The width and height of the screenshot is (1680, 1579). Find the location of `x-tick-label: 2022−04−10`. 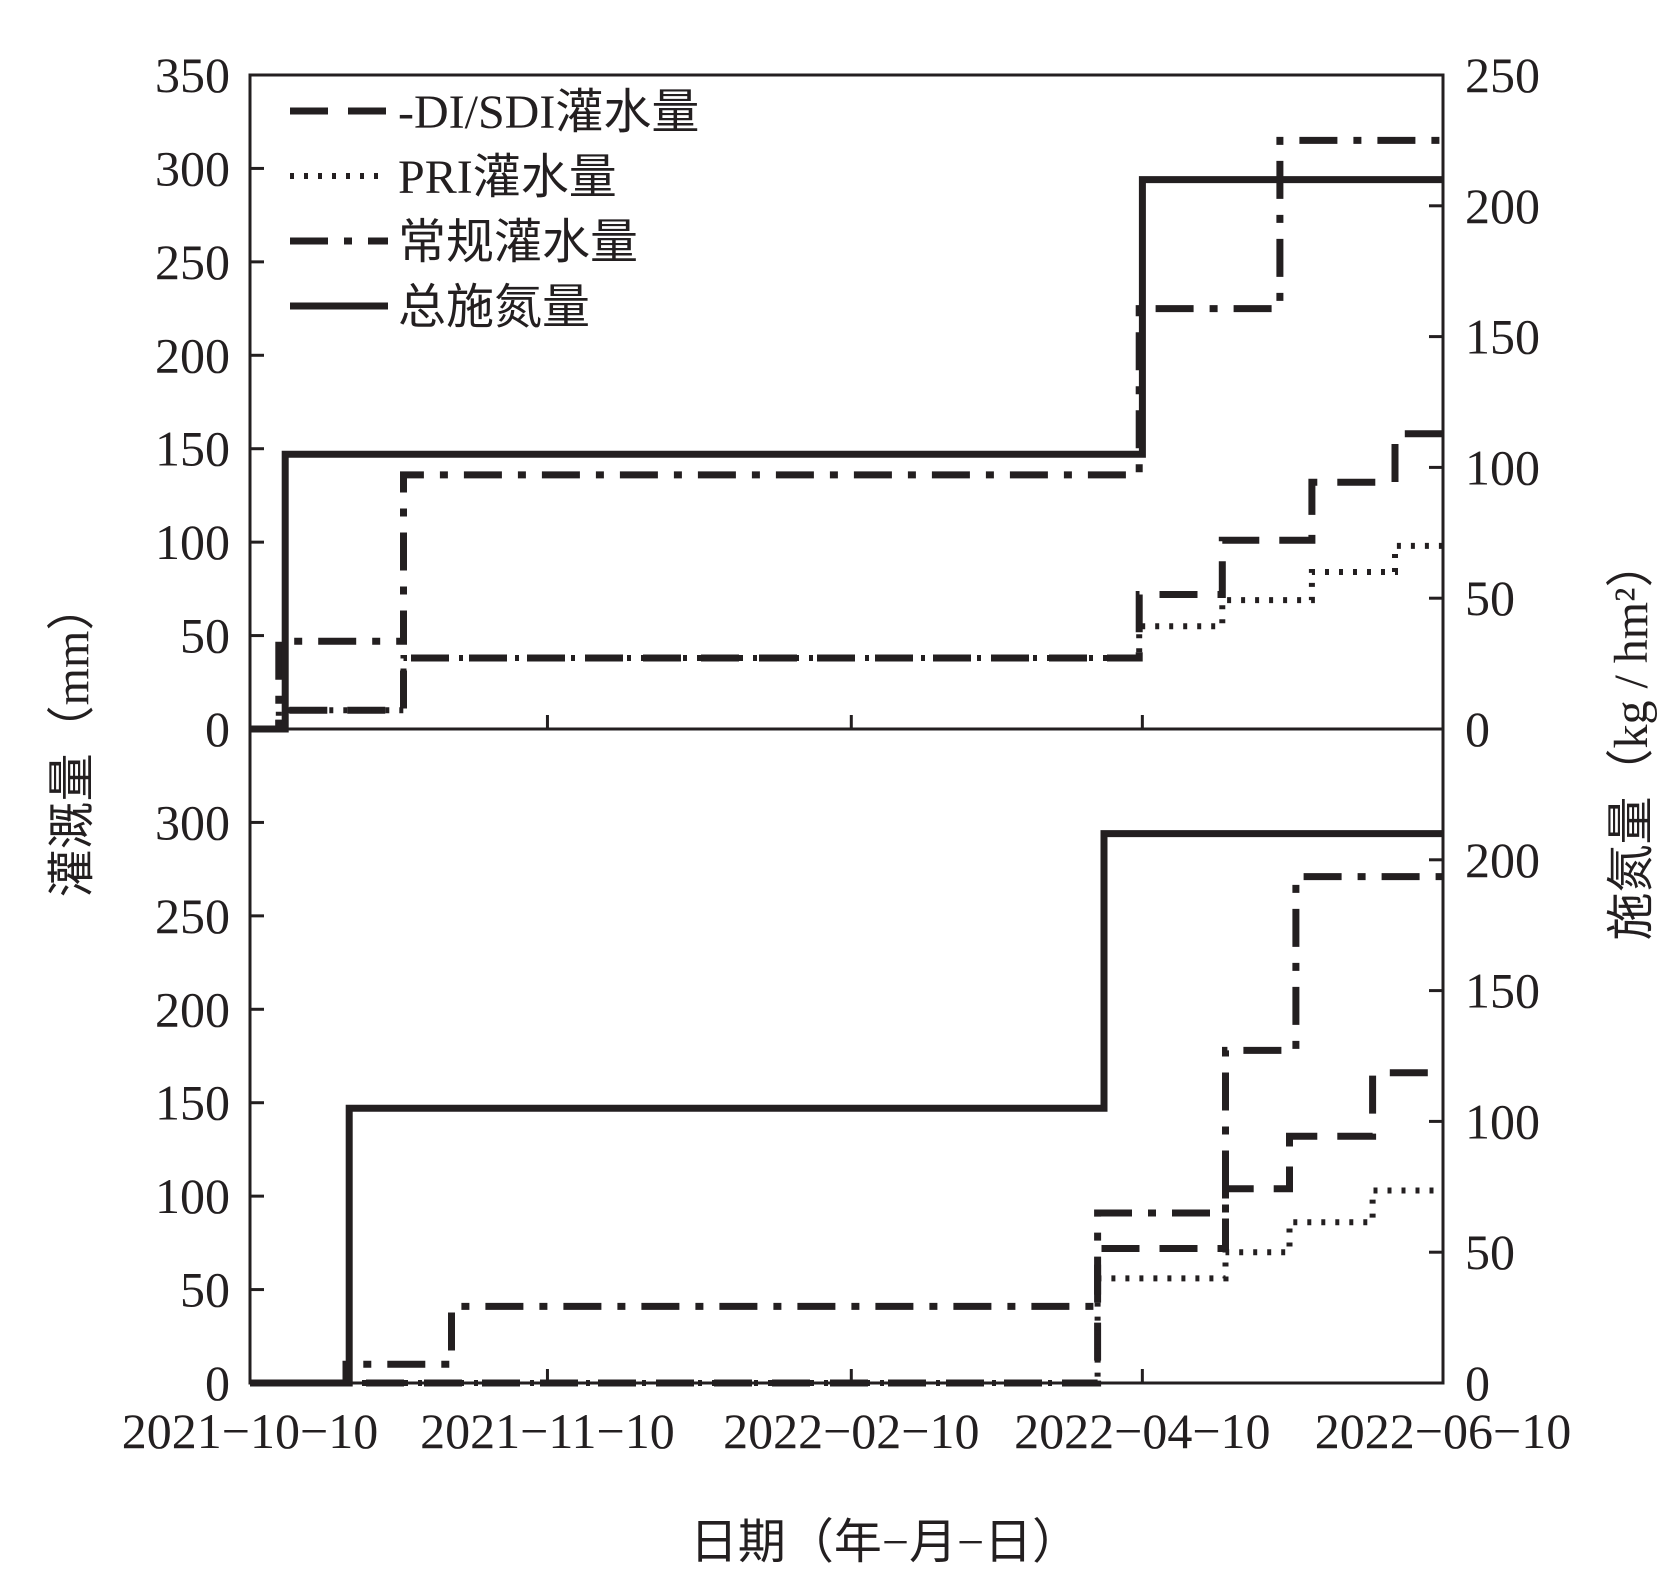

x-tick-label: 2022−04−10 is located at coordinates (1142, 1431).